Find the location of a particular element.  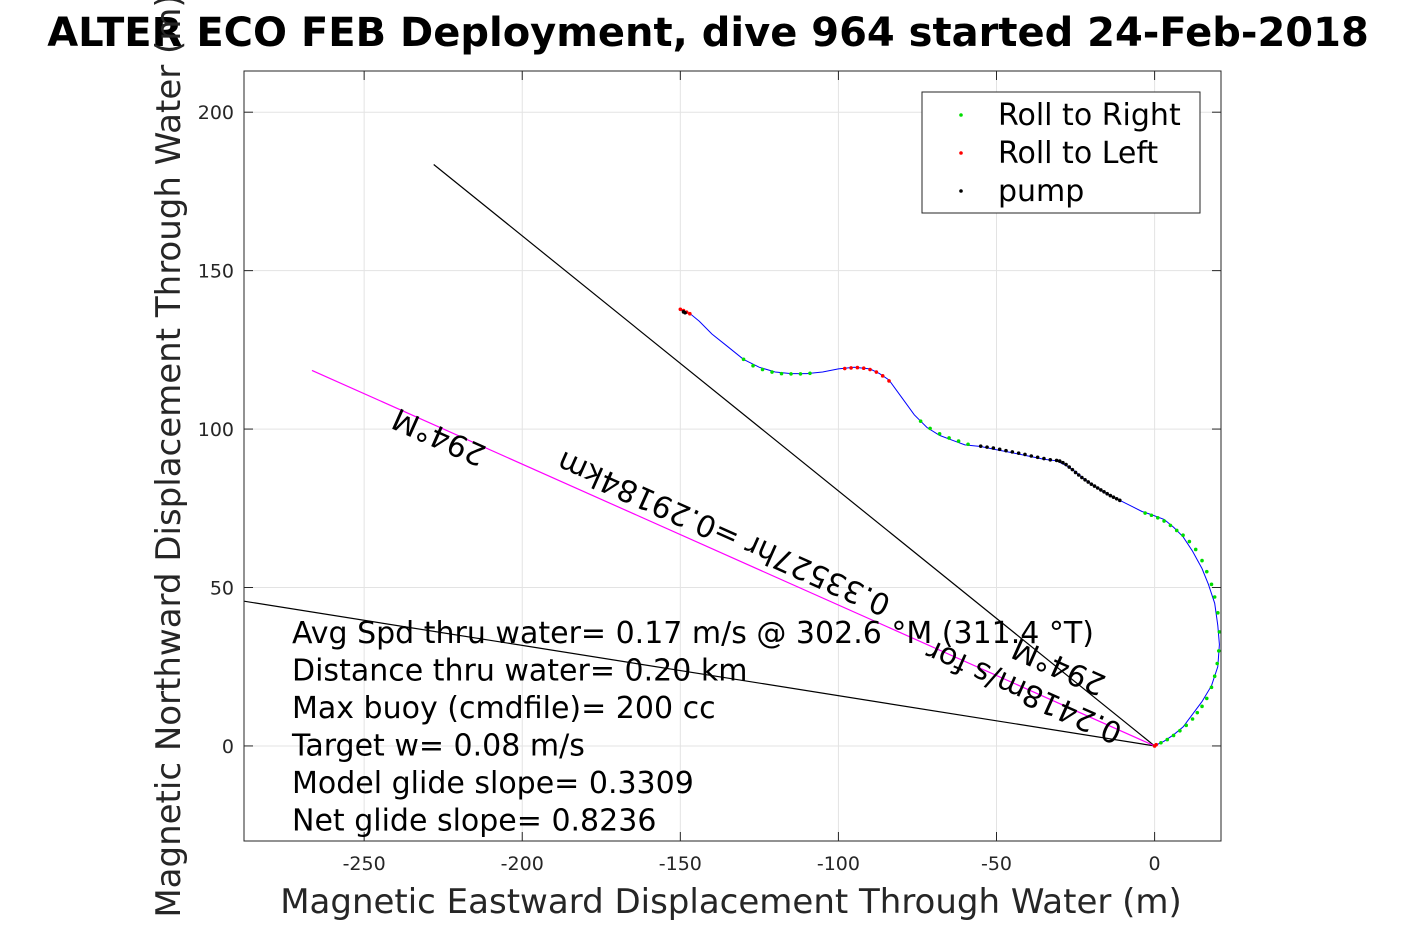

legend: Roll to Right Roll to Left pump is located at coordinates (1061, 152).